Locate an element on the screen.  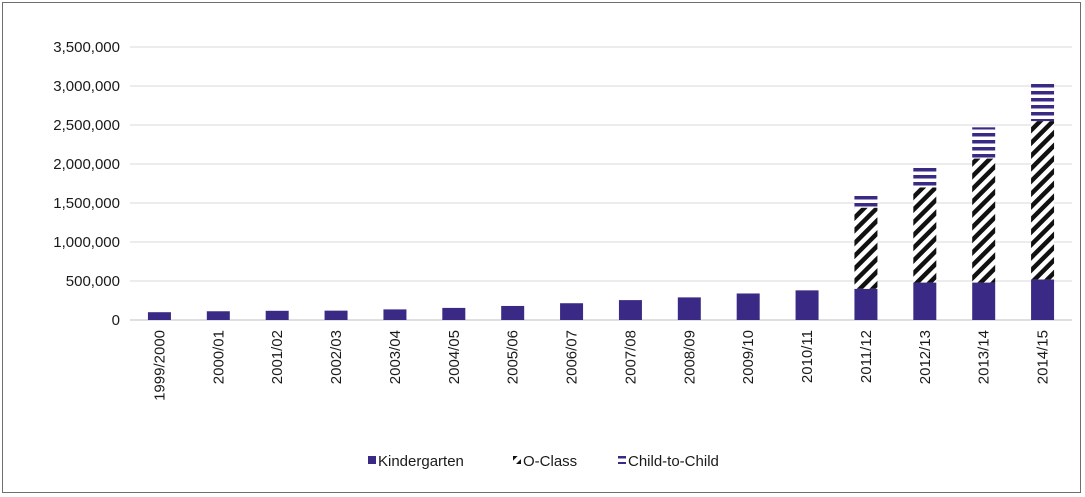
x-tick-label: 2008/09 is located at coordinates (689, 357).